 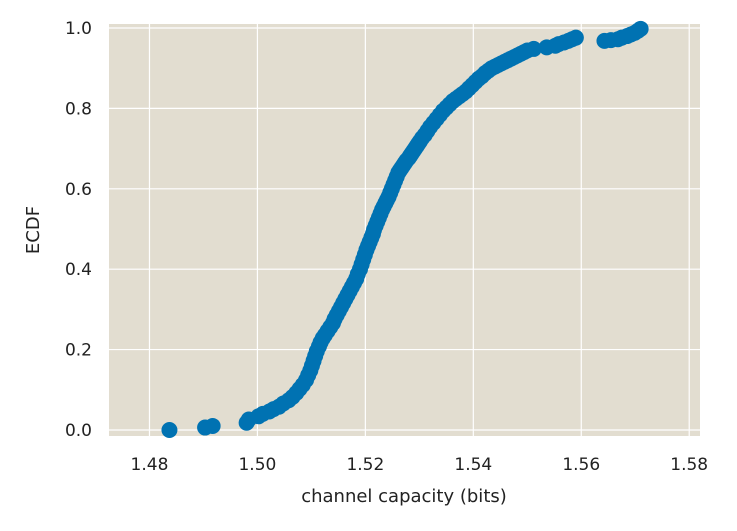 I want to click on y-tick-label: 0.2, so click(x=78, y=351).